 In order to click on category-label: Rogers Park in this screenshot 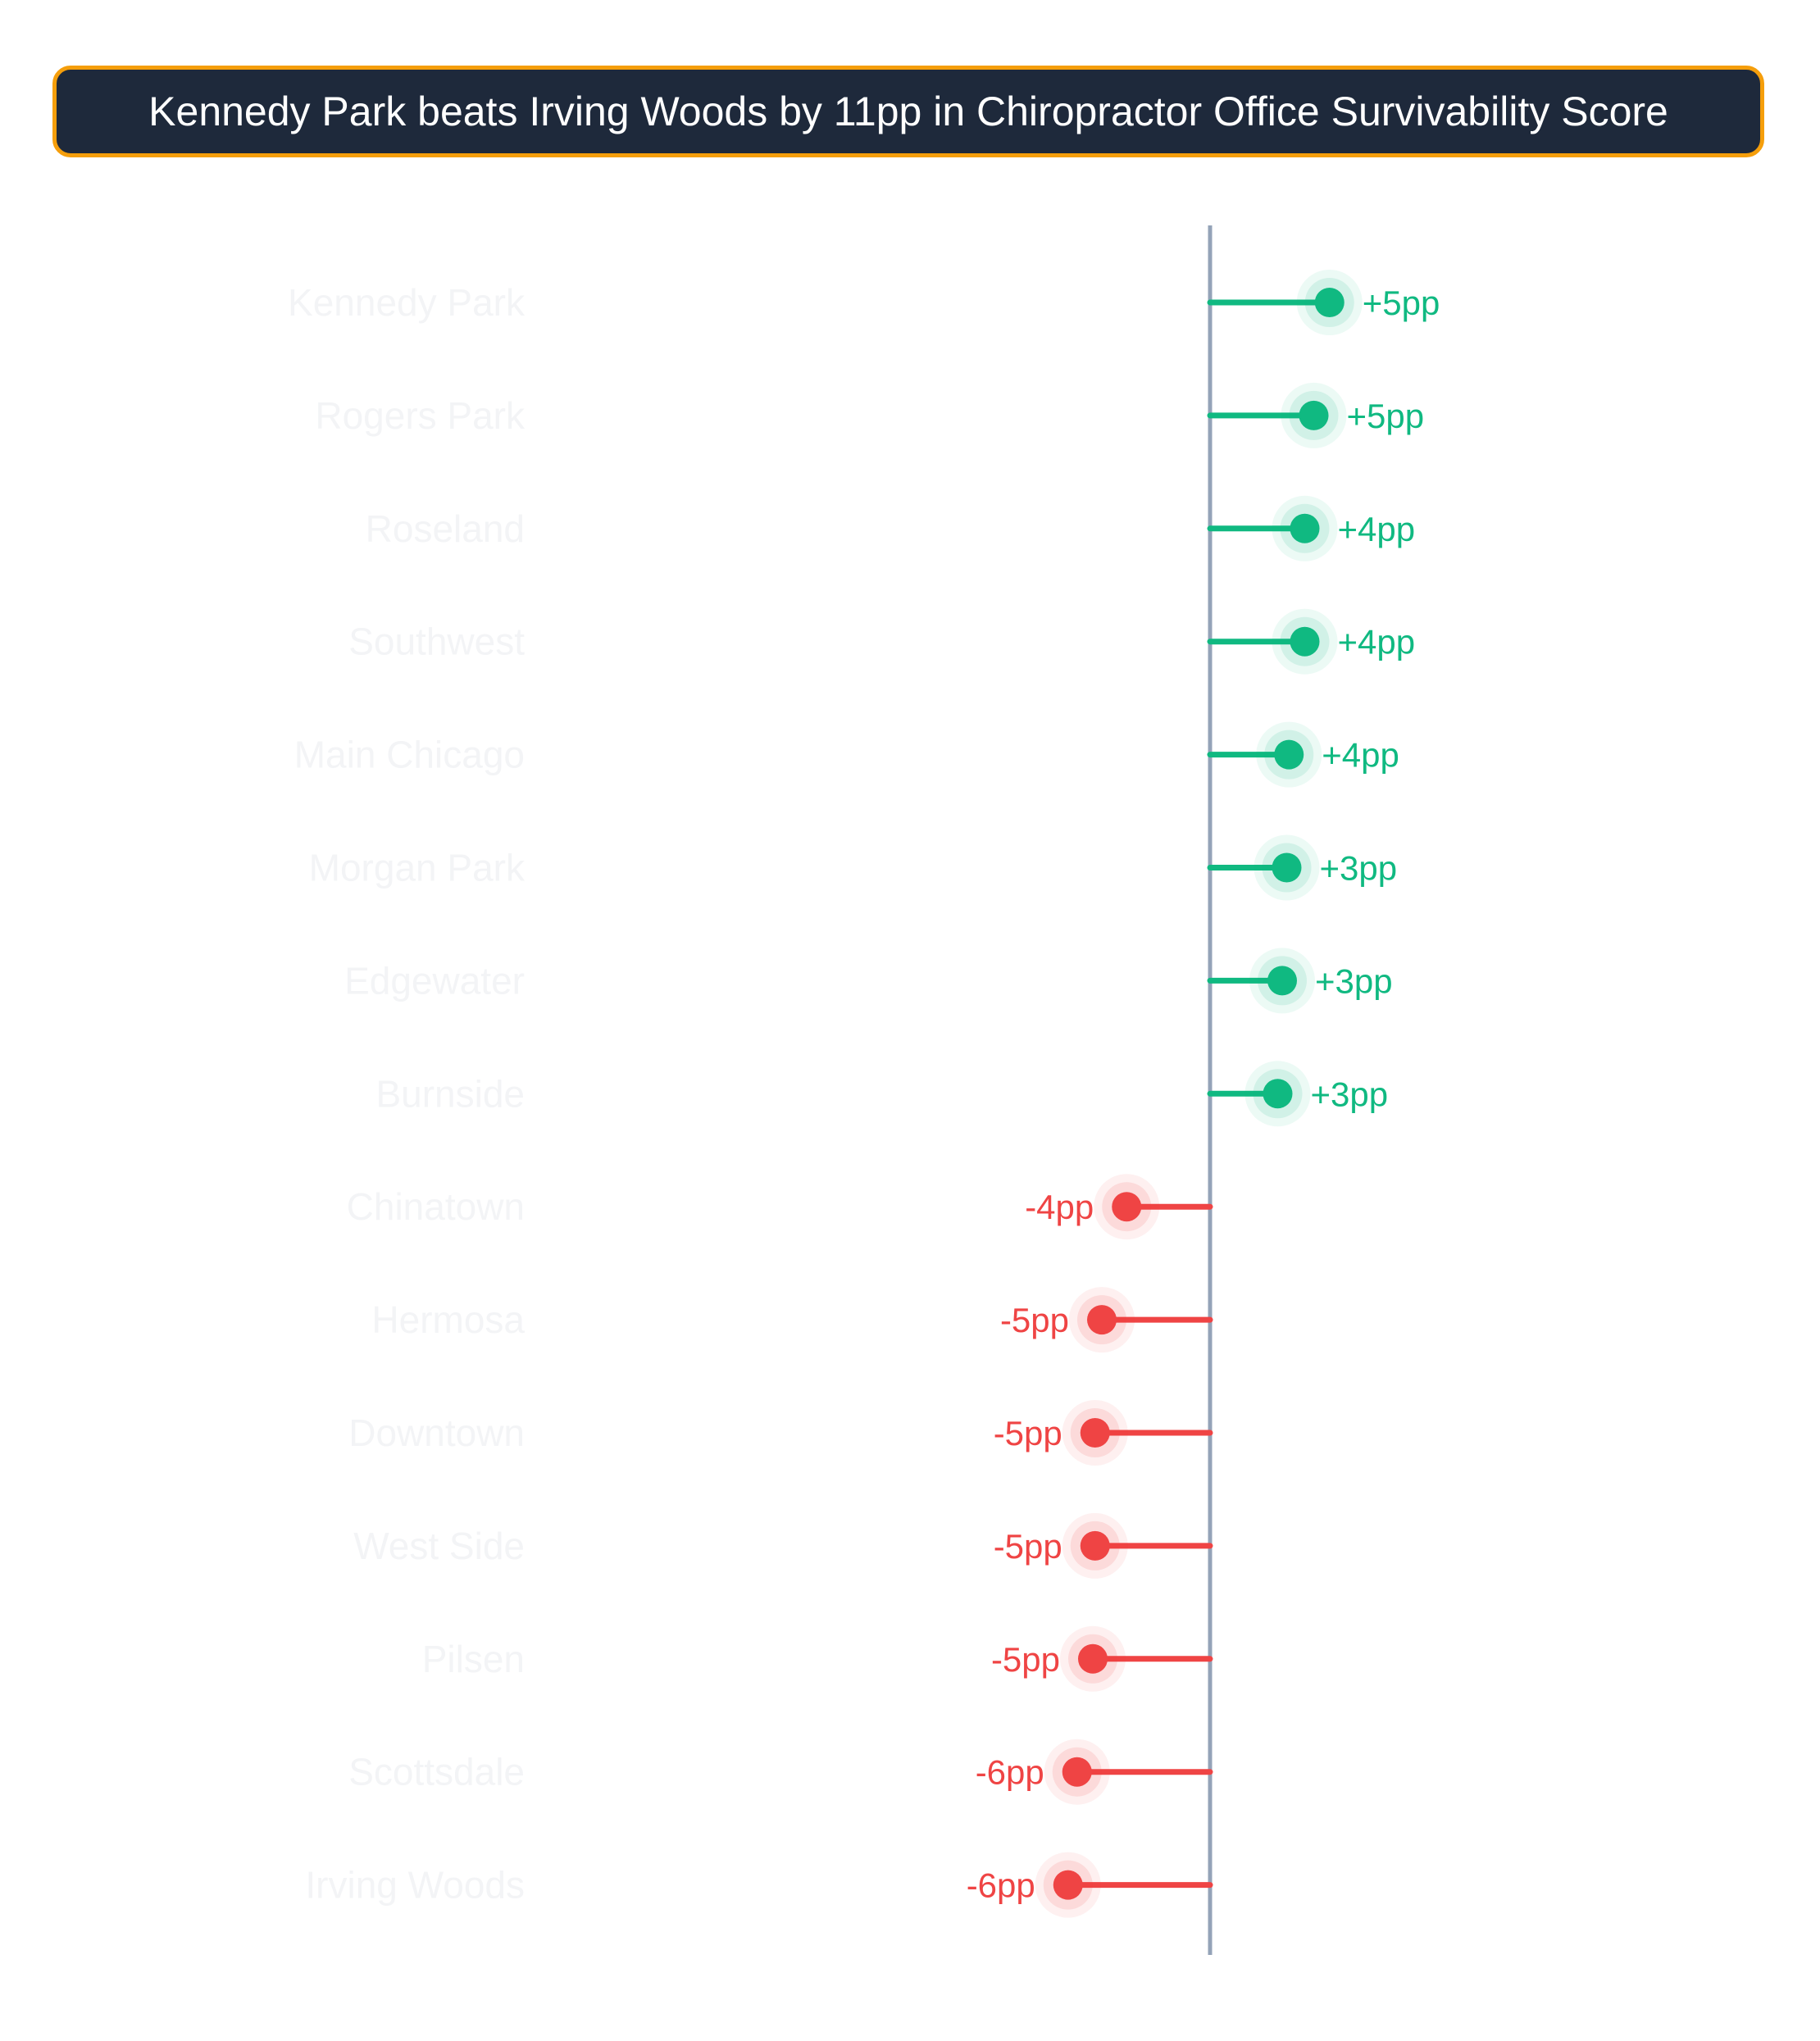, I will do `click(420, 415)`.